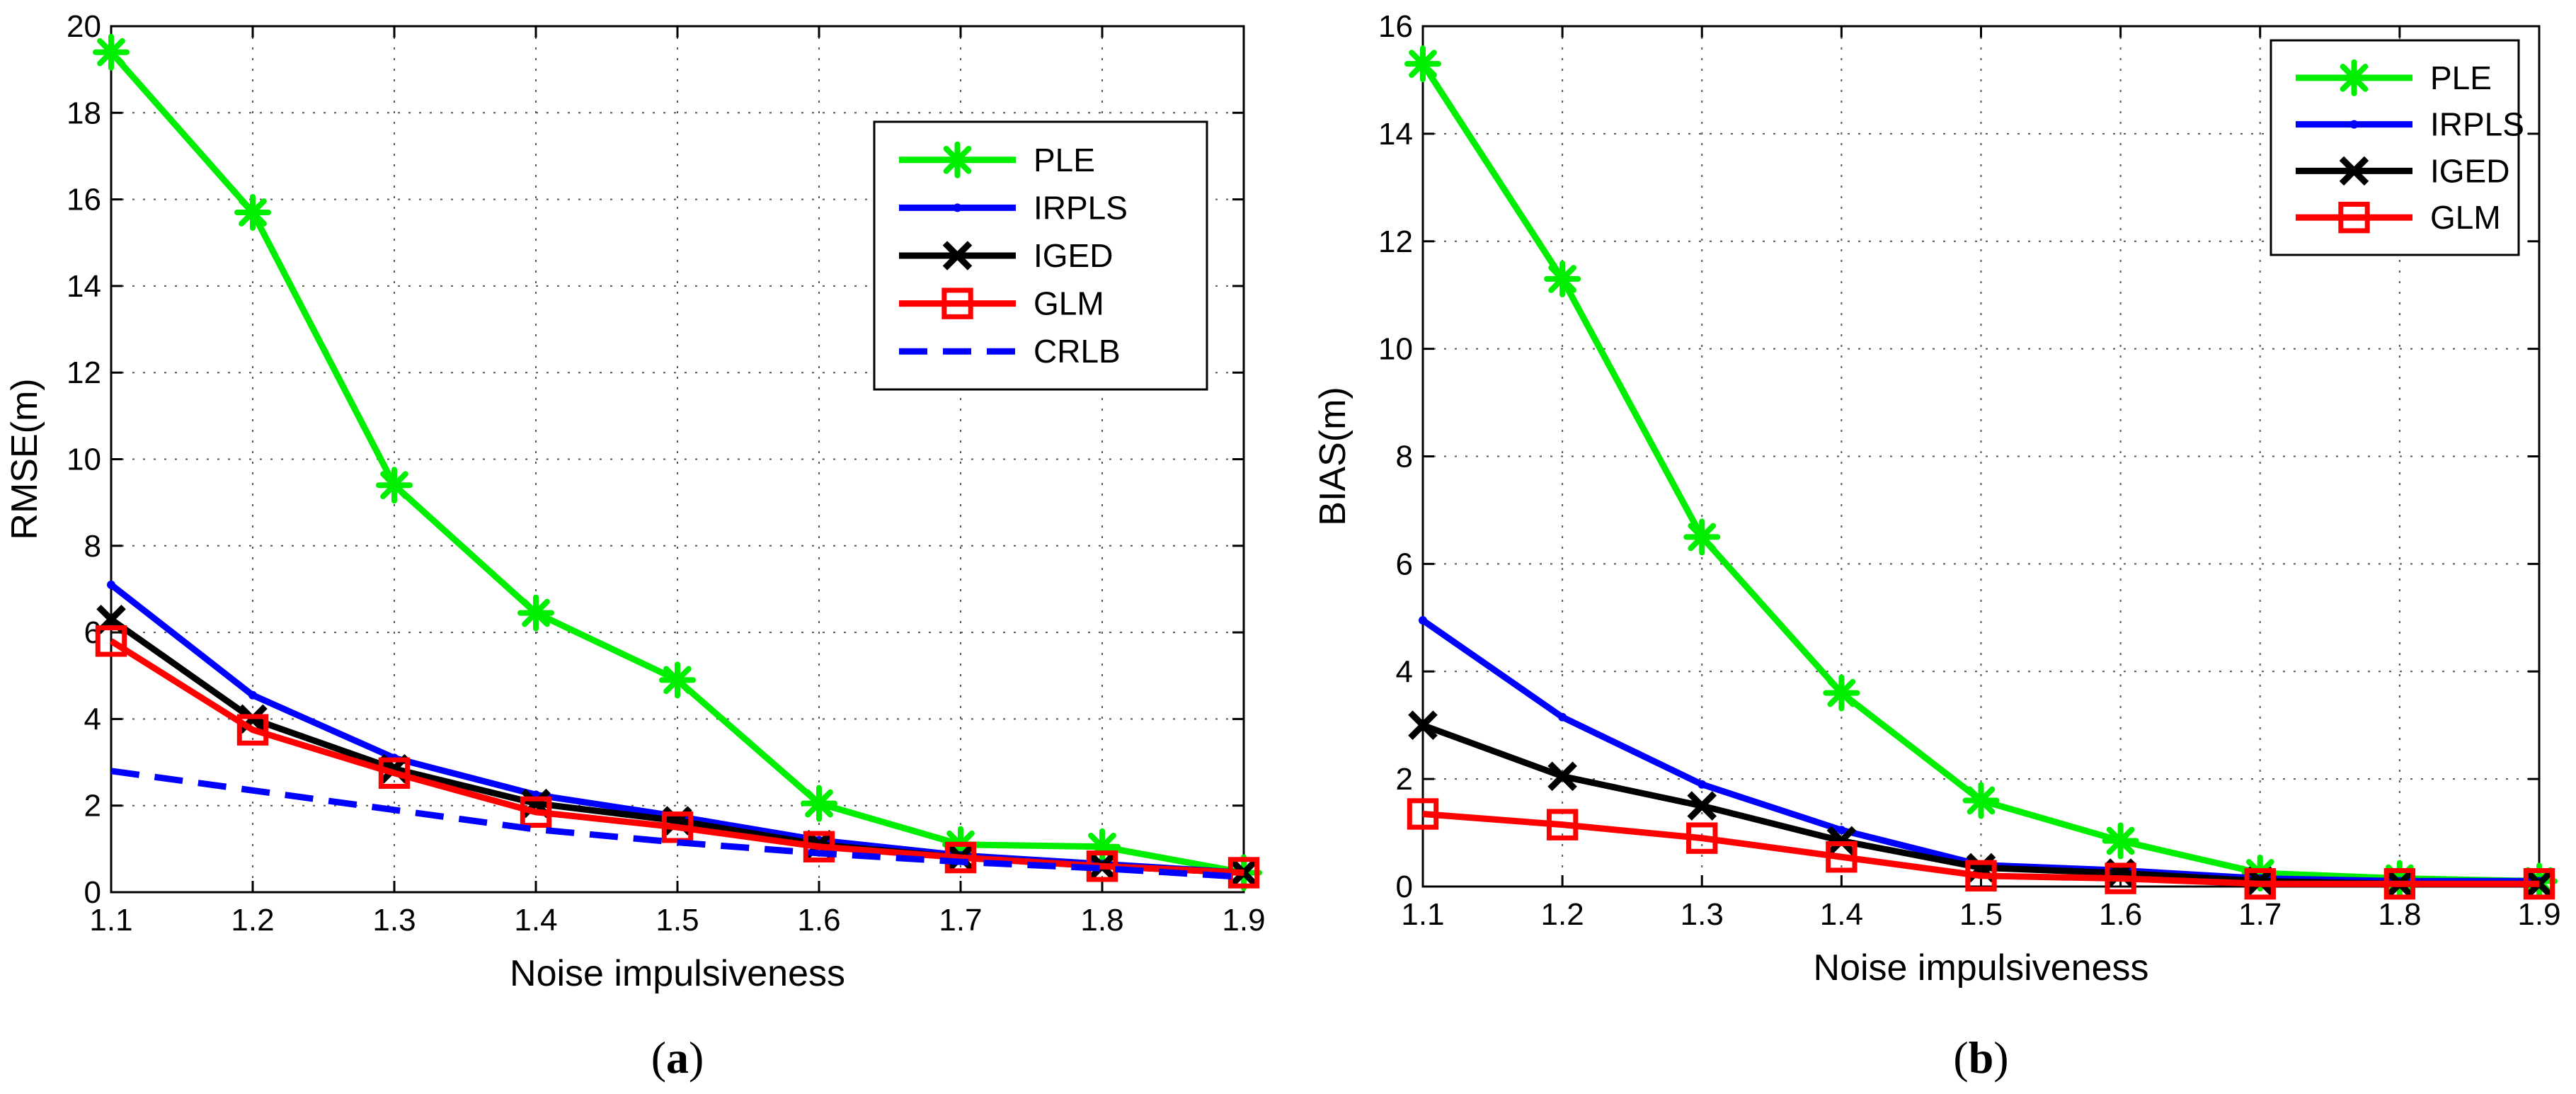 This screenshot has width=2576, height=1094. Describe the element at coordinates (1101, 921) in the screenshot. I see `x-tick-label: 1.8` at that location.